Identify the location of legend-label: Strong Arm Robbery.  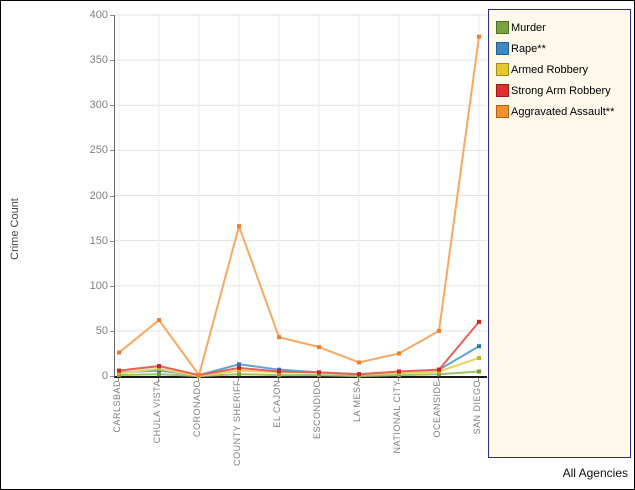
(561, 90).